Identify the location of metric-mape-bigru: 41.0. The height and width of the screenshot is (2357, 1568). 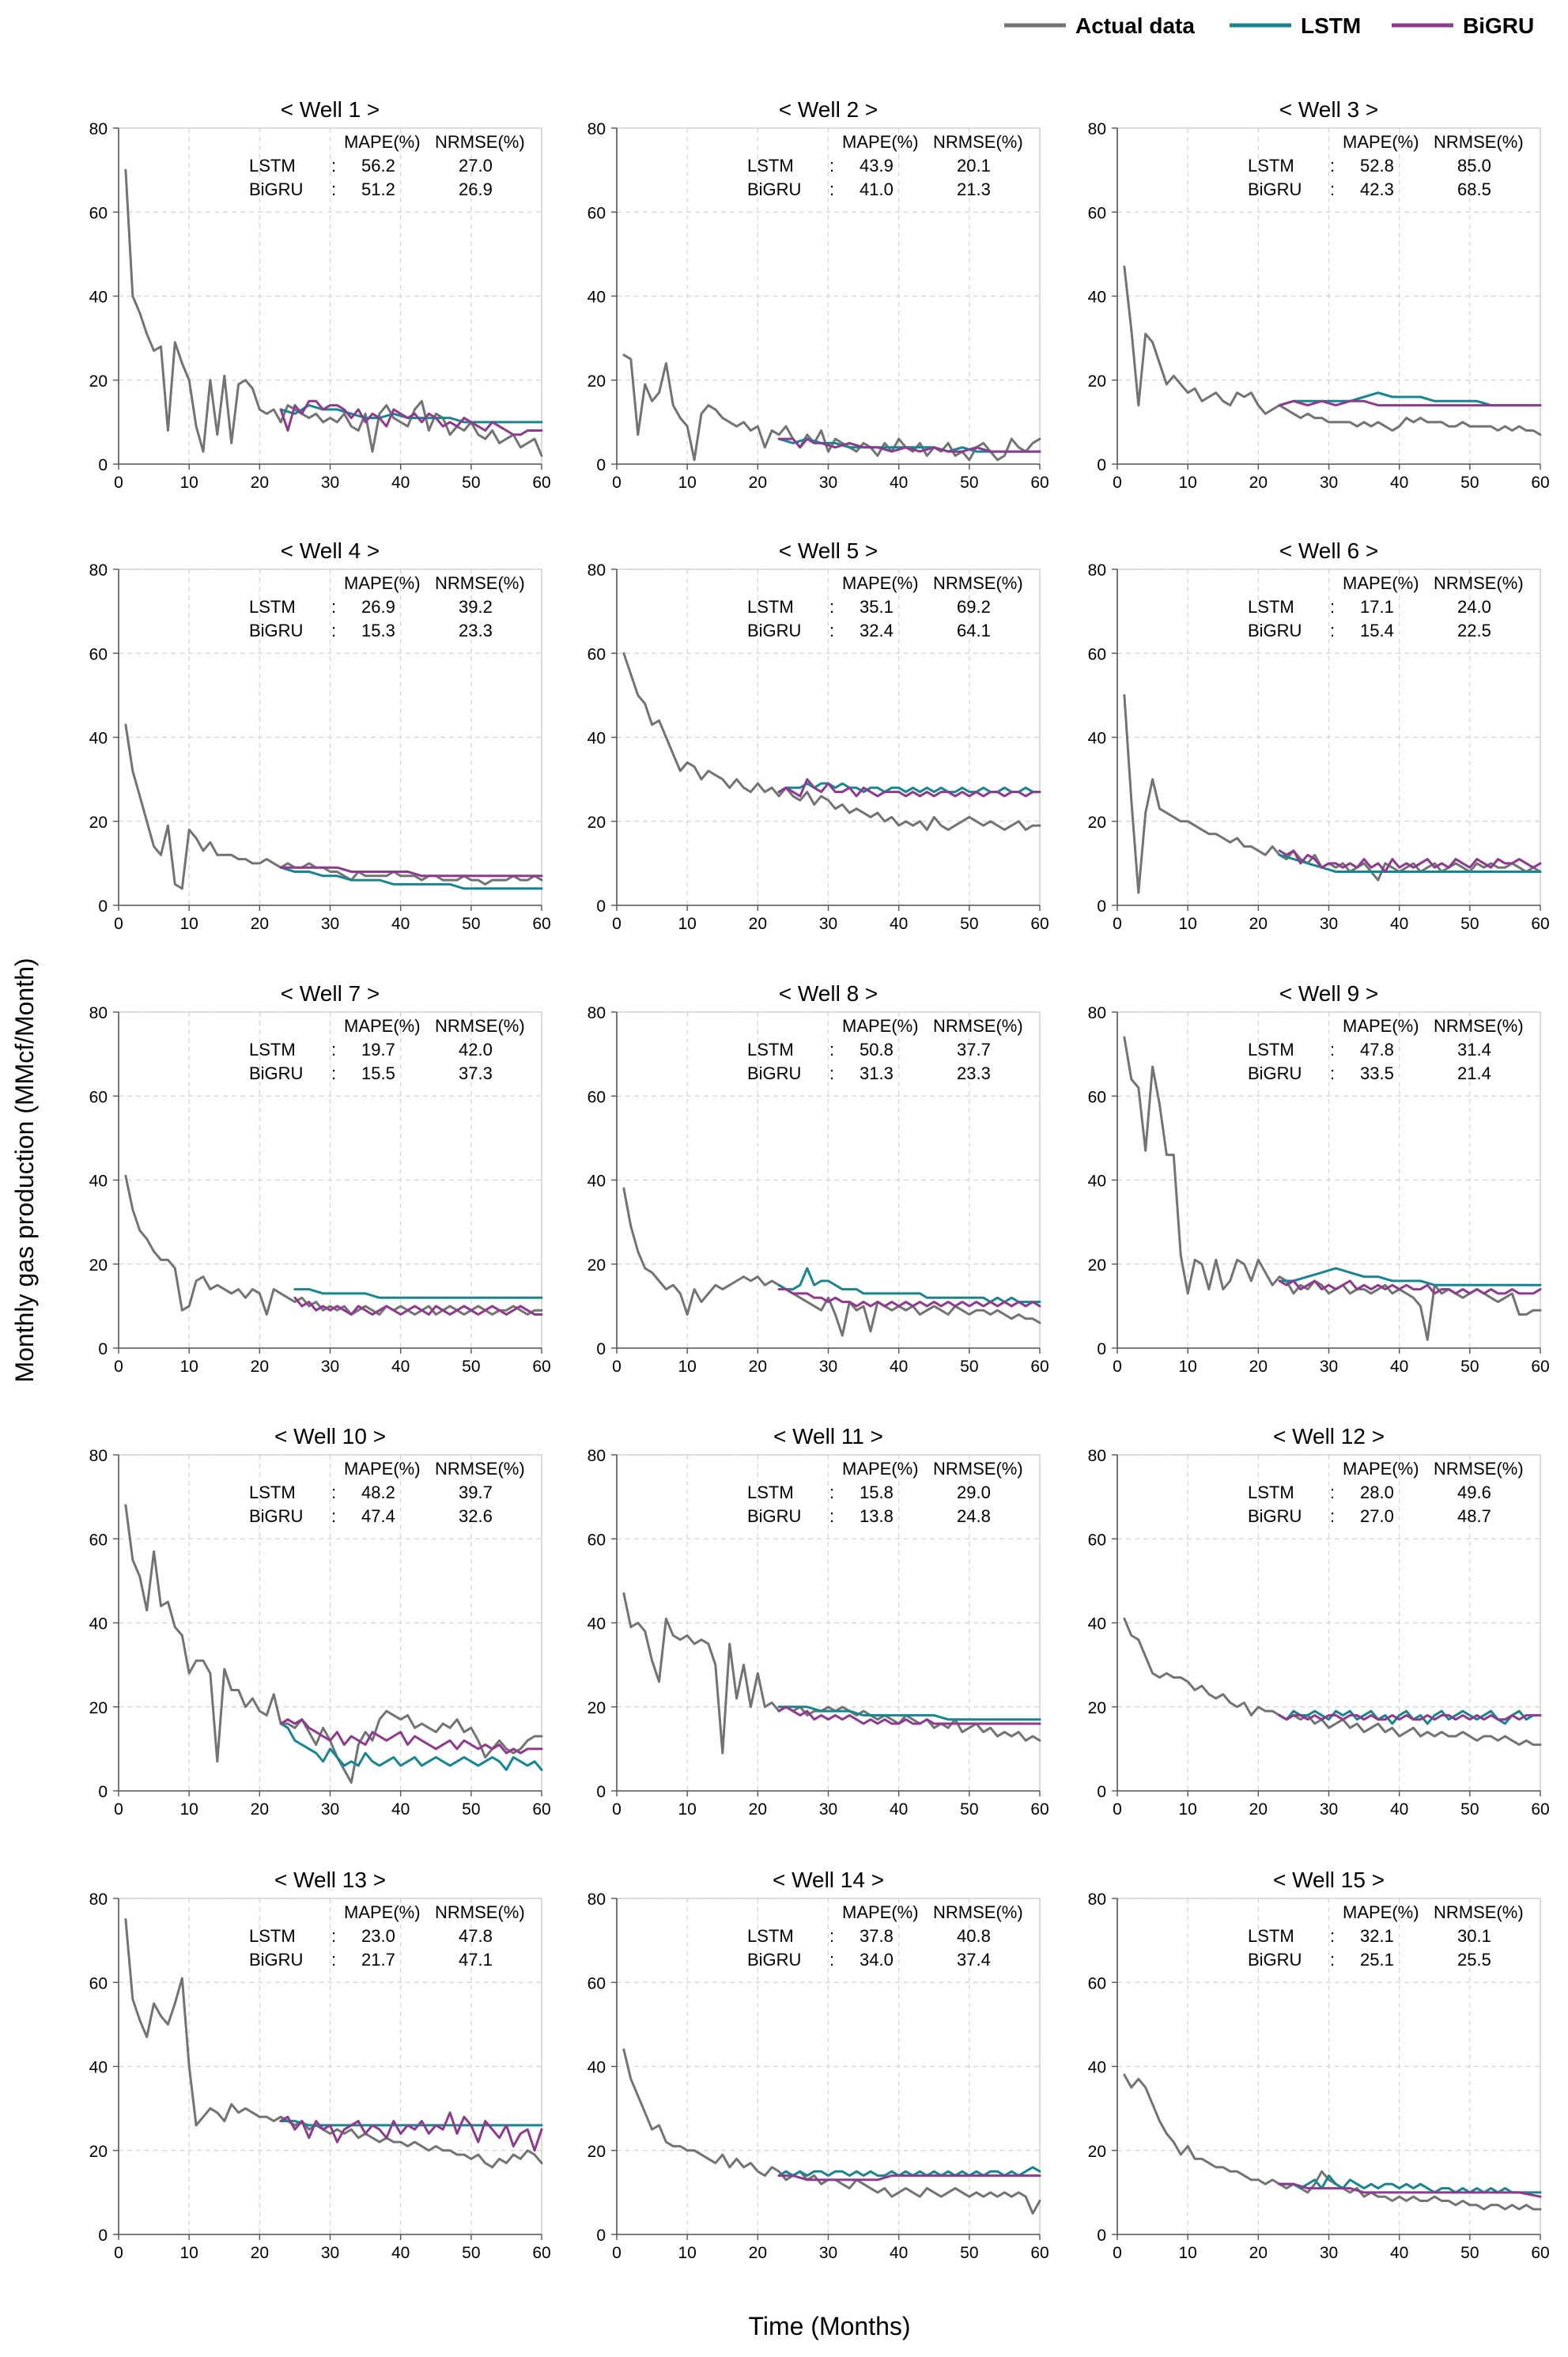
(877, 189).